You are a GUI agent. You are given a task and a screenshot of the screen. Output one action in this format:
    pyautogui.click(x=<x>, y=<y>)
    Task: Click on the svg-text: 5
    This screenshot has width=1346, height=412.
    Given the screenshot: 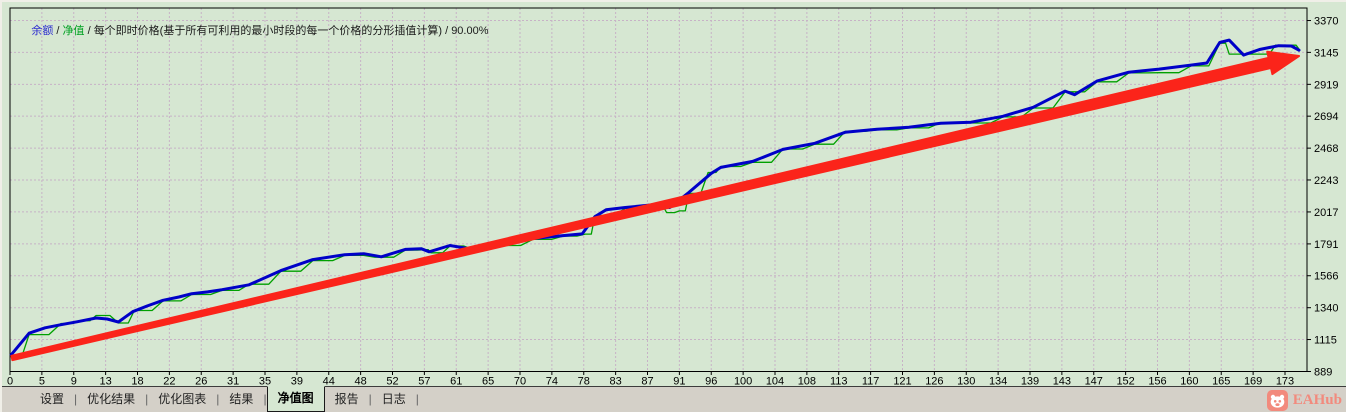 What is the action you would take?
    pyautogui.click(x=42, y=382)
    